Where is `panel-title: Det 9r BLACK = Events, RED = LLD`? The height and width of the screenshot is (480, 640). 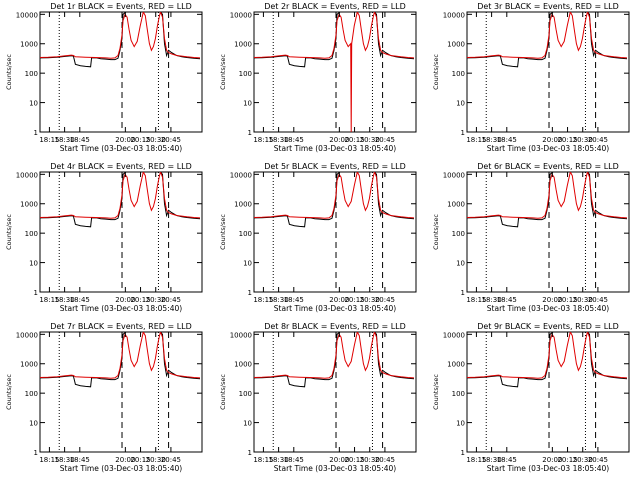
panel-title: Det 9r BLACK = Events, RED = LLD is located at coordinates (548, 326).